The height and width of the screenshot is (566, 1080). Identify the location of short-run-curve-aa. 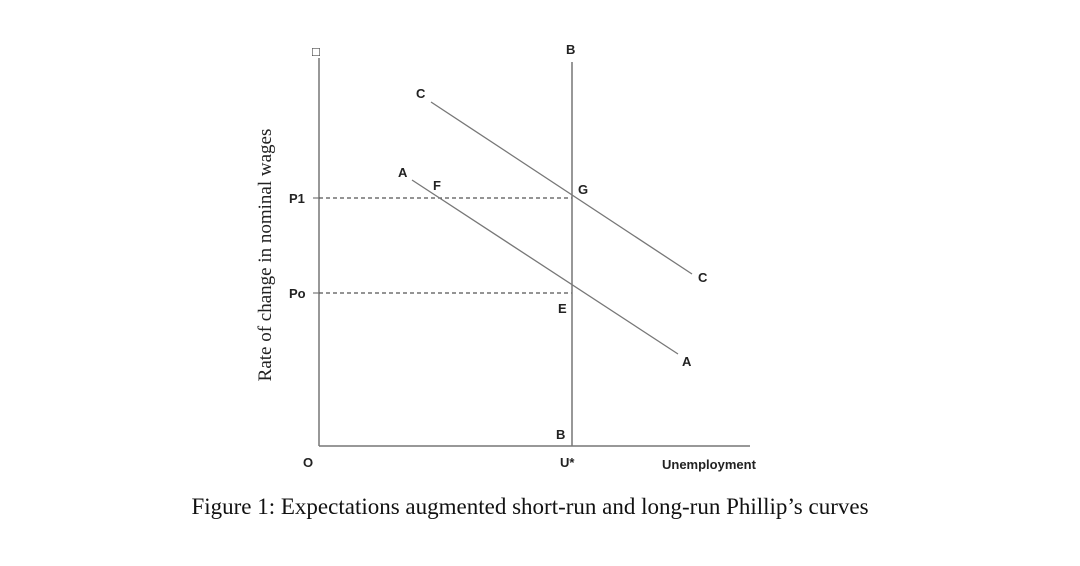
(545, 267).